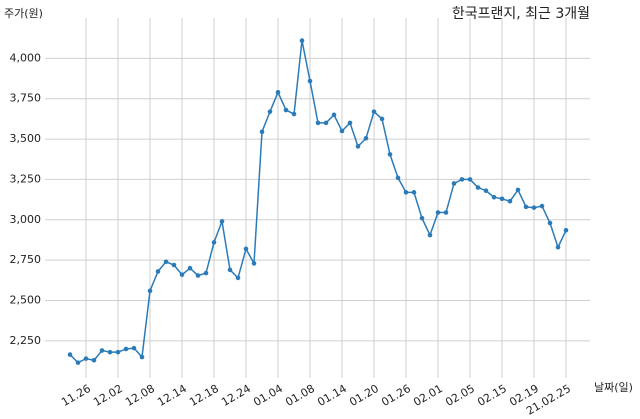 This screenshot has height=419, width=640. What do you see at coordinates (613, 387) in the screenshot?
I see `x-axis-label: 날짜(일)` at bounding box center [613, 387].